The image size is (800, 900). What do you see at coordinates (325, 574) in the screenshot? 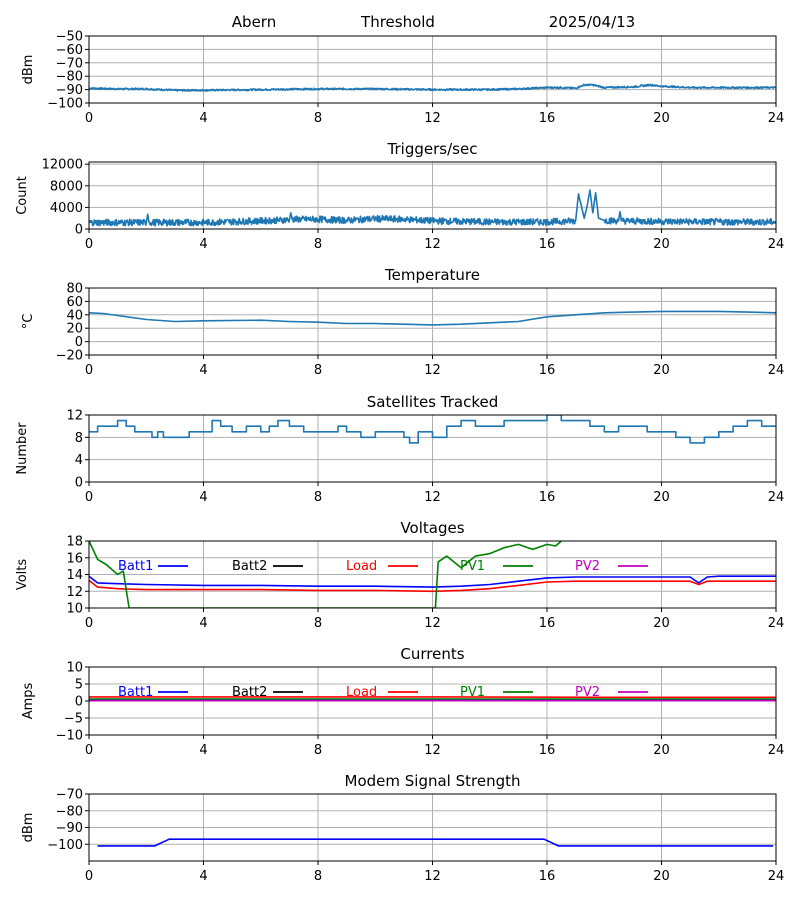
I see `voltages-series-pv1` at bounding box center [325, 574].